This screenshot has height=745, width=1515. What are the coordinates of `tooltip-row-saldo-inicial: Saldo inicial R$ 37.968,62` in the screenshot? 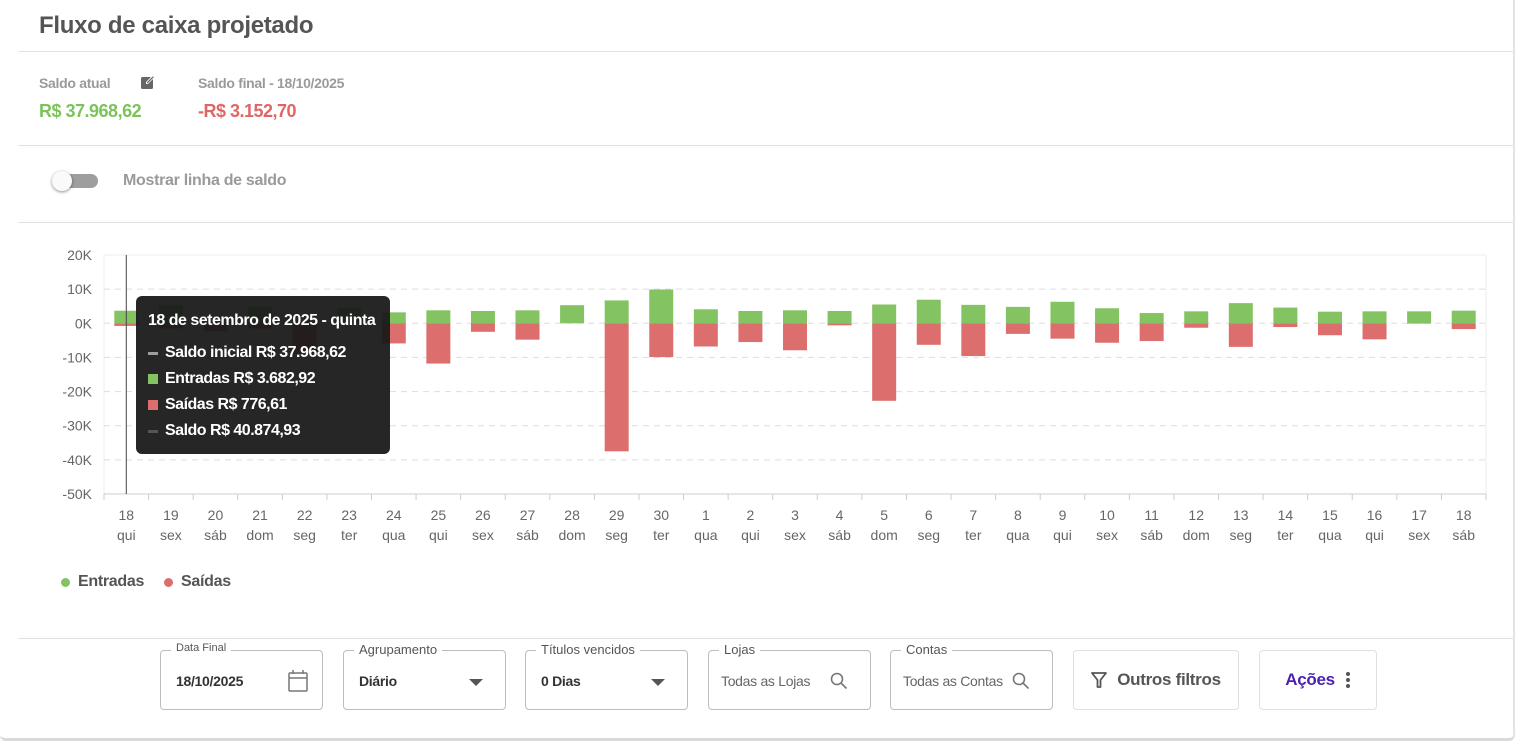 It's located at (247, 353).